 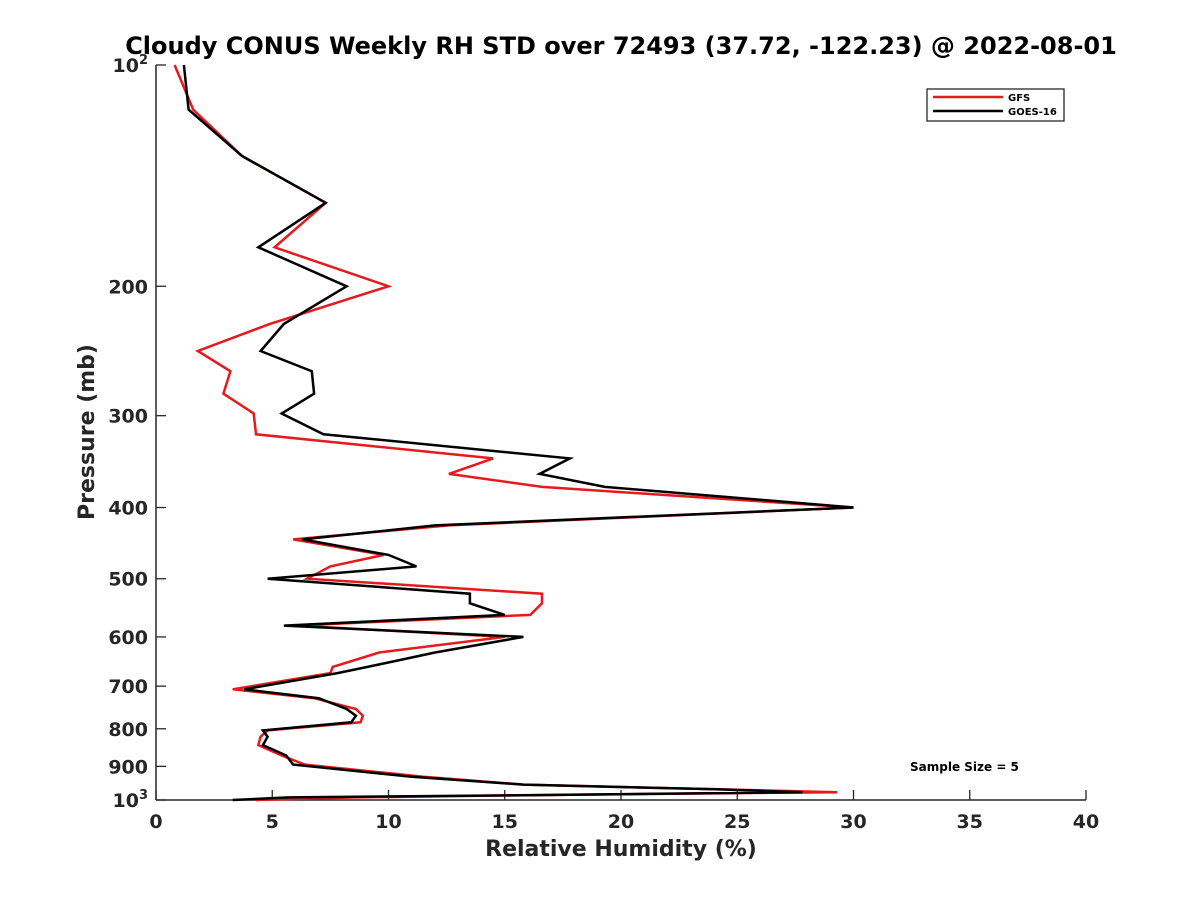 What do you see at coordinates (964, 767) in the screenshot?
I see `sample-size-annotation: Sample Size = 5` at bounding box center [964, 767].